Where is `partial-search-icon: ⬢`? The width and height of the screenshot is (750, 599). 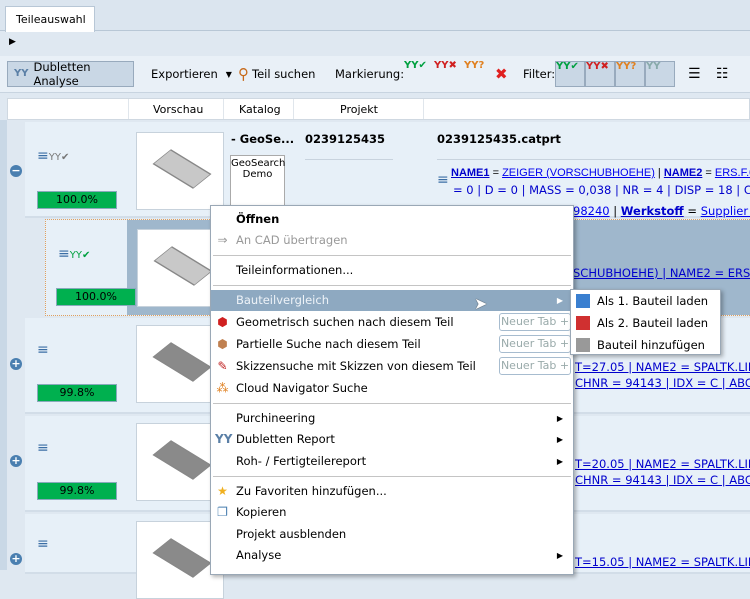
partial-search-icon: ⬢ is located at coordinates (222, 344).